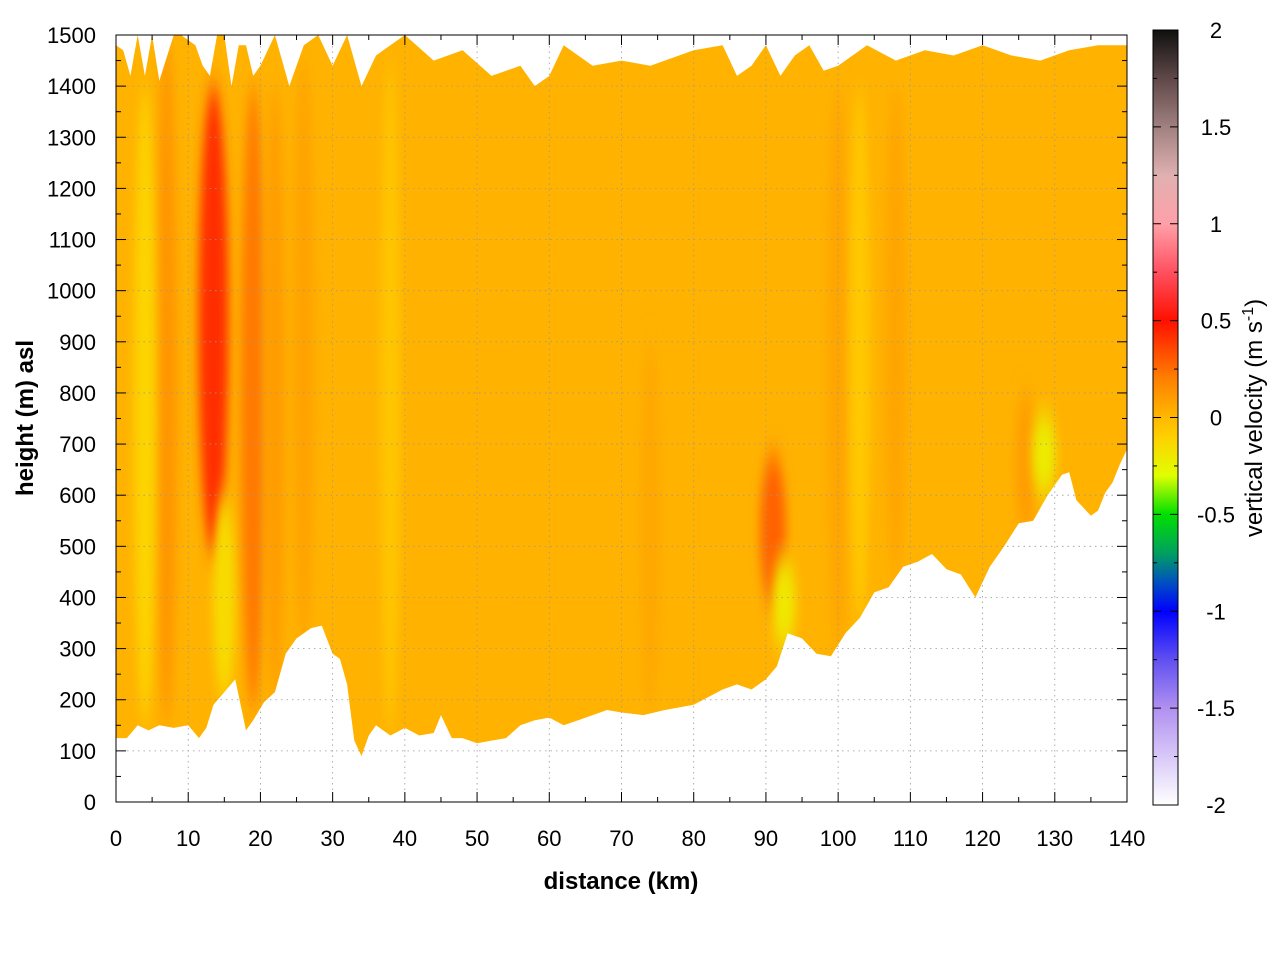  I want to click on x-tick-label: 20, so click(260, 838).